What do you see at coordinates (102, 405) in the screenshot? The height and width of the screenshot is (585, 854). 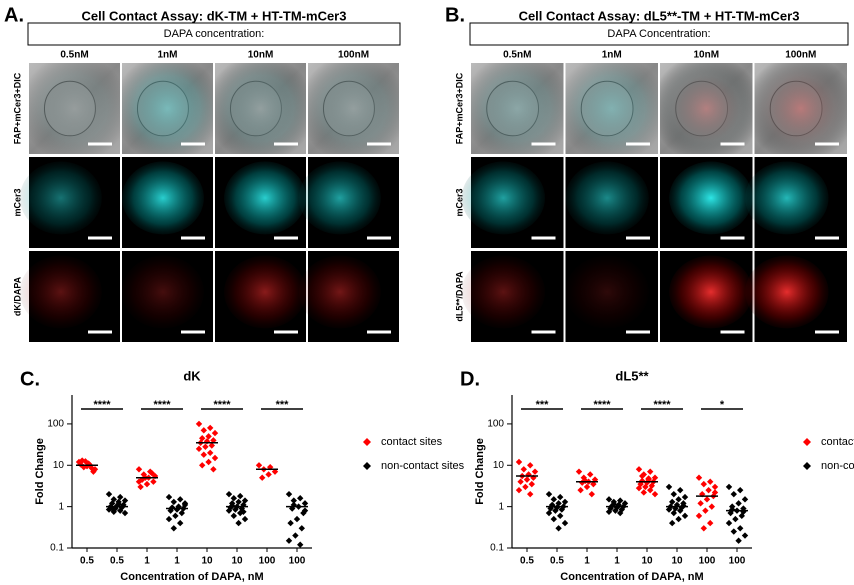 I see `significance-label: ****` at bounding box center [102, 405].